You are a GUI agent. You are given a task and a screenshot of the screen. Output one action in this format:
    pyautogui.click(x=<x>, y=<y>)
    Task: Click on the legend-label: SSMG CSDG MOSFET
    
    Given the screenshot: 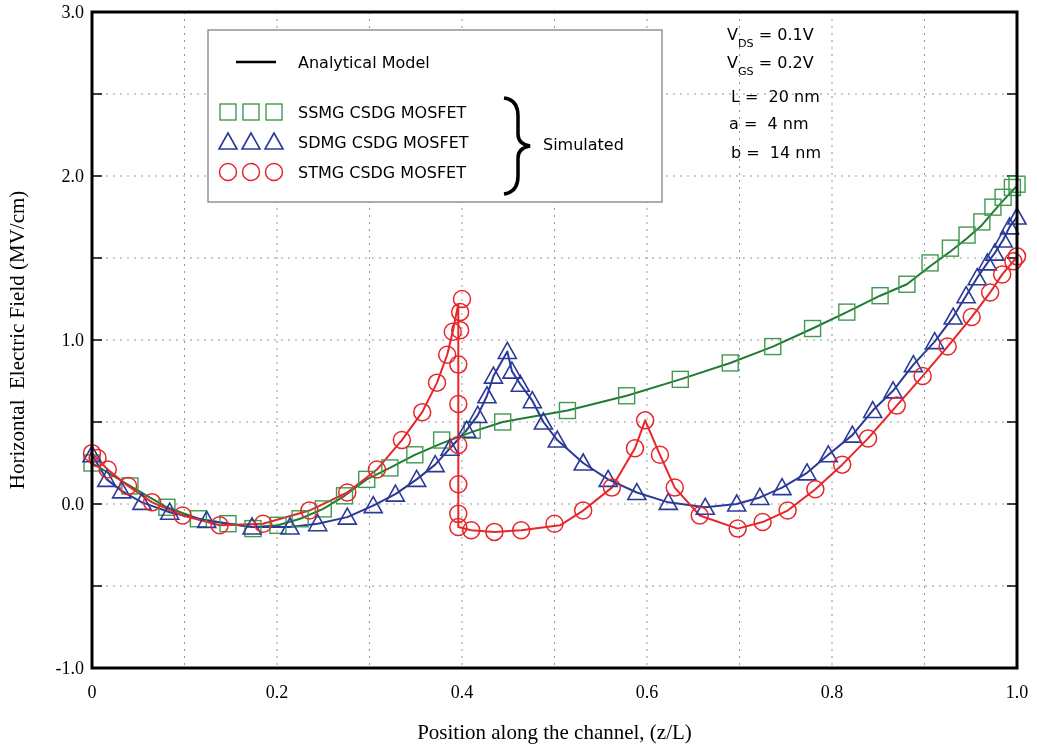 What is the action you would take?
    pyautogui.click(x=382, y=112)
    